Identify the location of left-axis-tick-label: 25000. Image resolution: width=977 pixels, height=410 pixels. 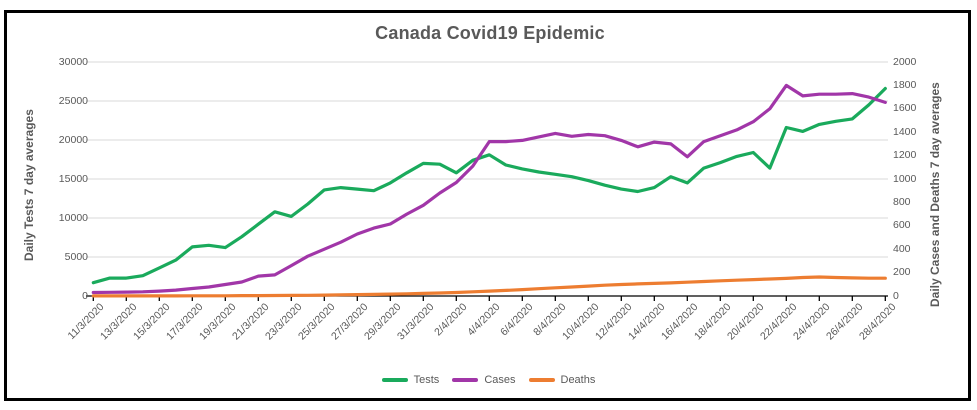
(73, 100).